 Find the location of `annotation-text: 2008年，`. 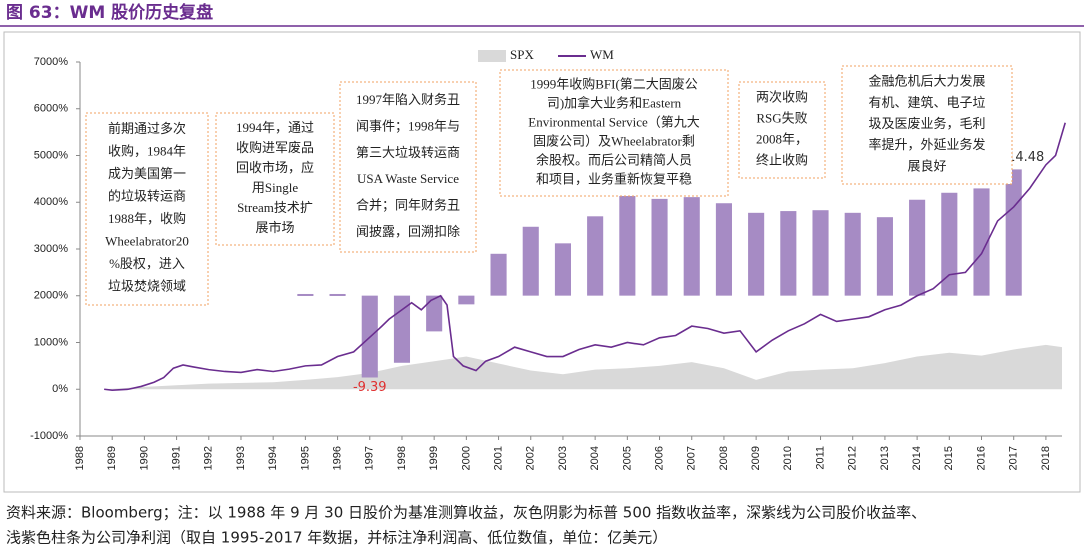

annotation-text: 2008年， is located at coordinates (782, 138).